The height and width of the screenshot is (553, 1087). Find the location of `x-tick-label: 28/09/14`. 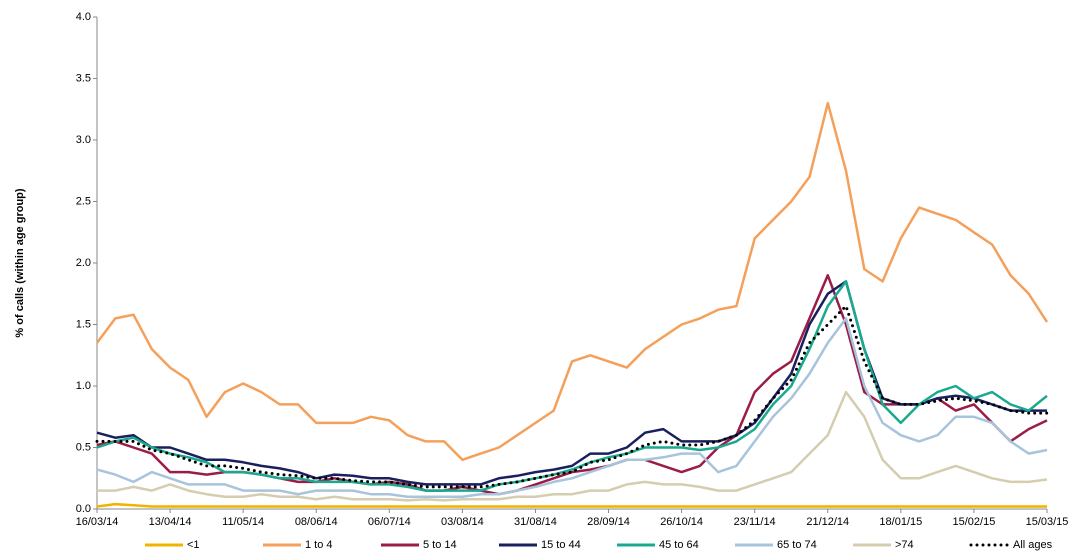

x-tick-label: 28/09/14 is located at coordinates (608, 522).